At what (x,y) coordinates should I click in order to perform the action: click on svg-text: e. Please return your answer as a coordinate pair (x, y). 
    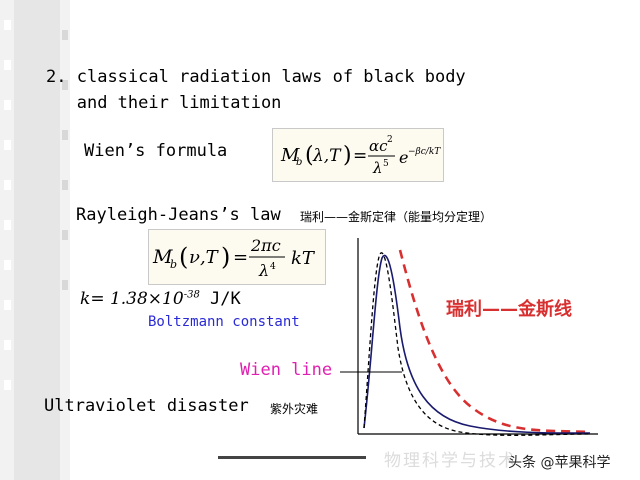
    Looking at the image, I should click on (403, 157).